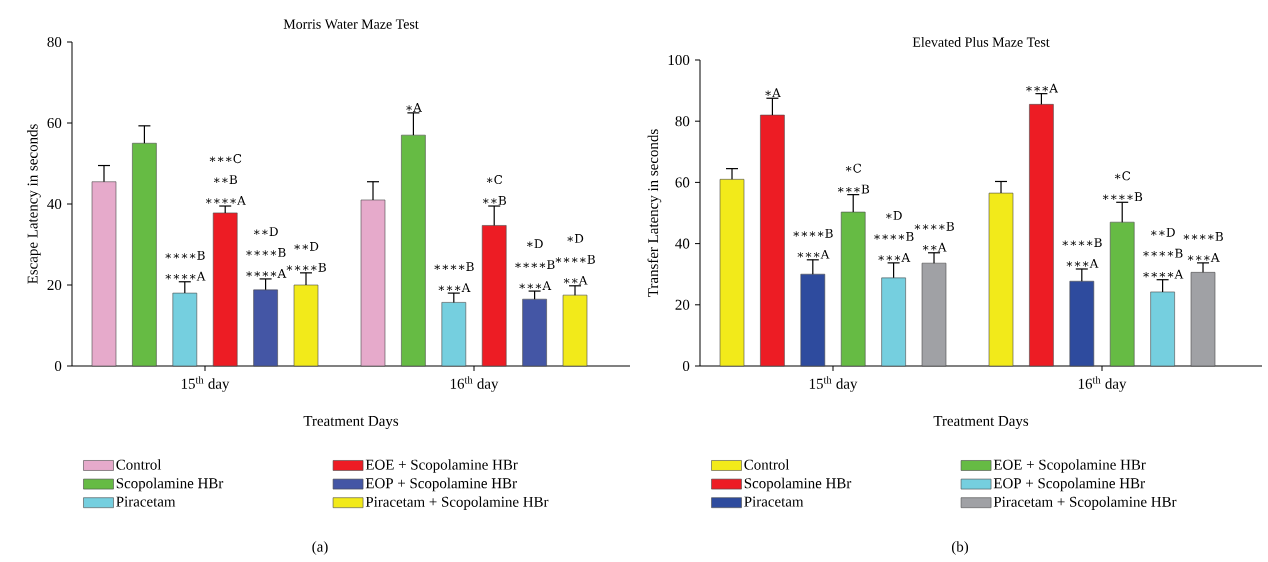  I want to click on data-label: ∗C ∗∗∗∗B, so click(1122, 186).